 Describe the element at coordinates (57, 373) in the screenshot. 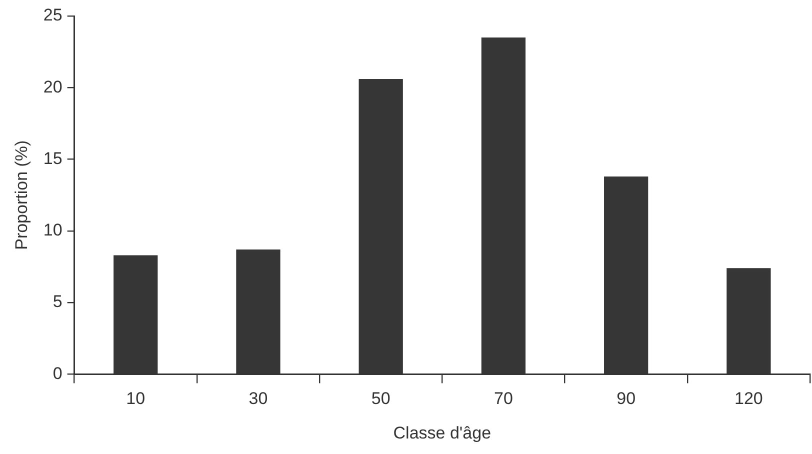

I see `y-tick-label: 0` at that location.